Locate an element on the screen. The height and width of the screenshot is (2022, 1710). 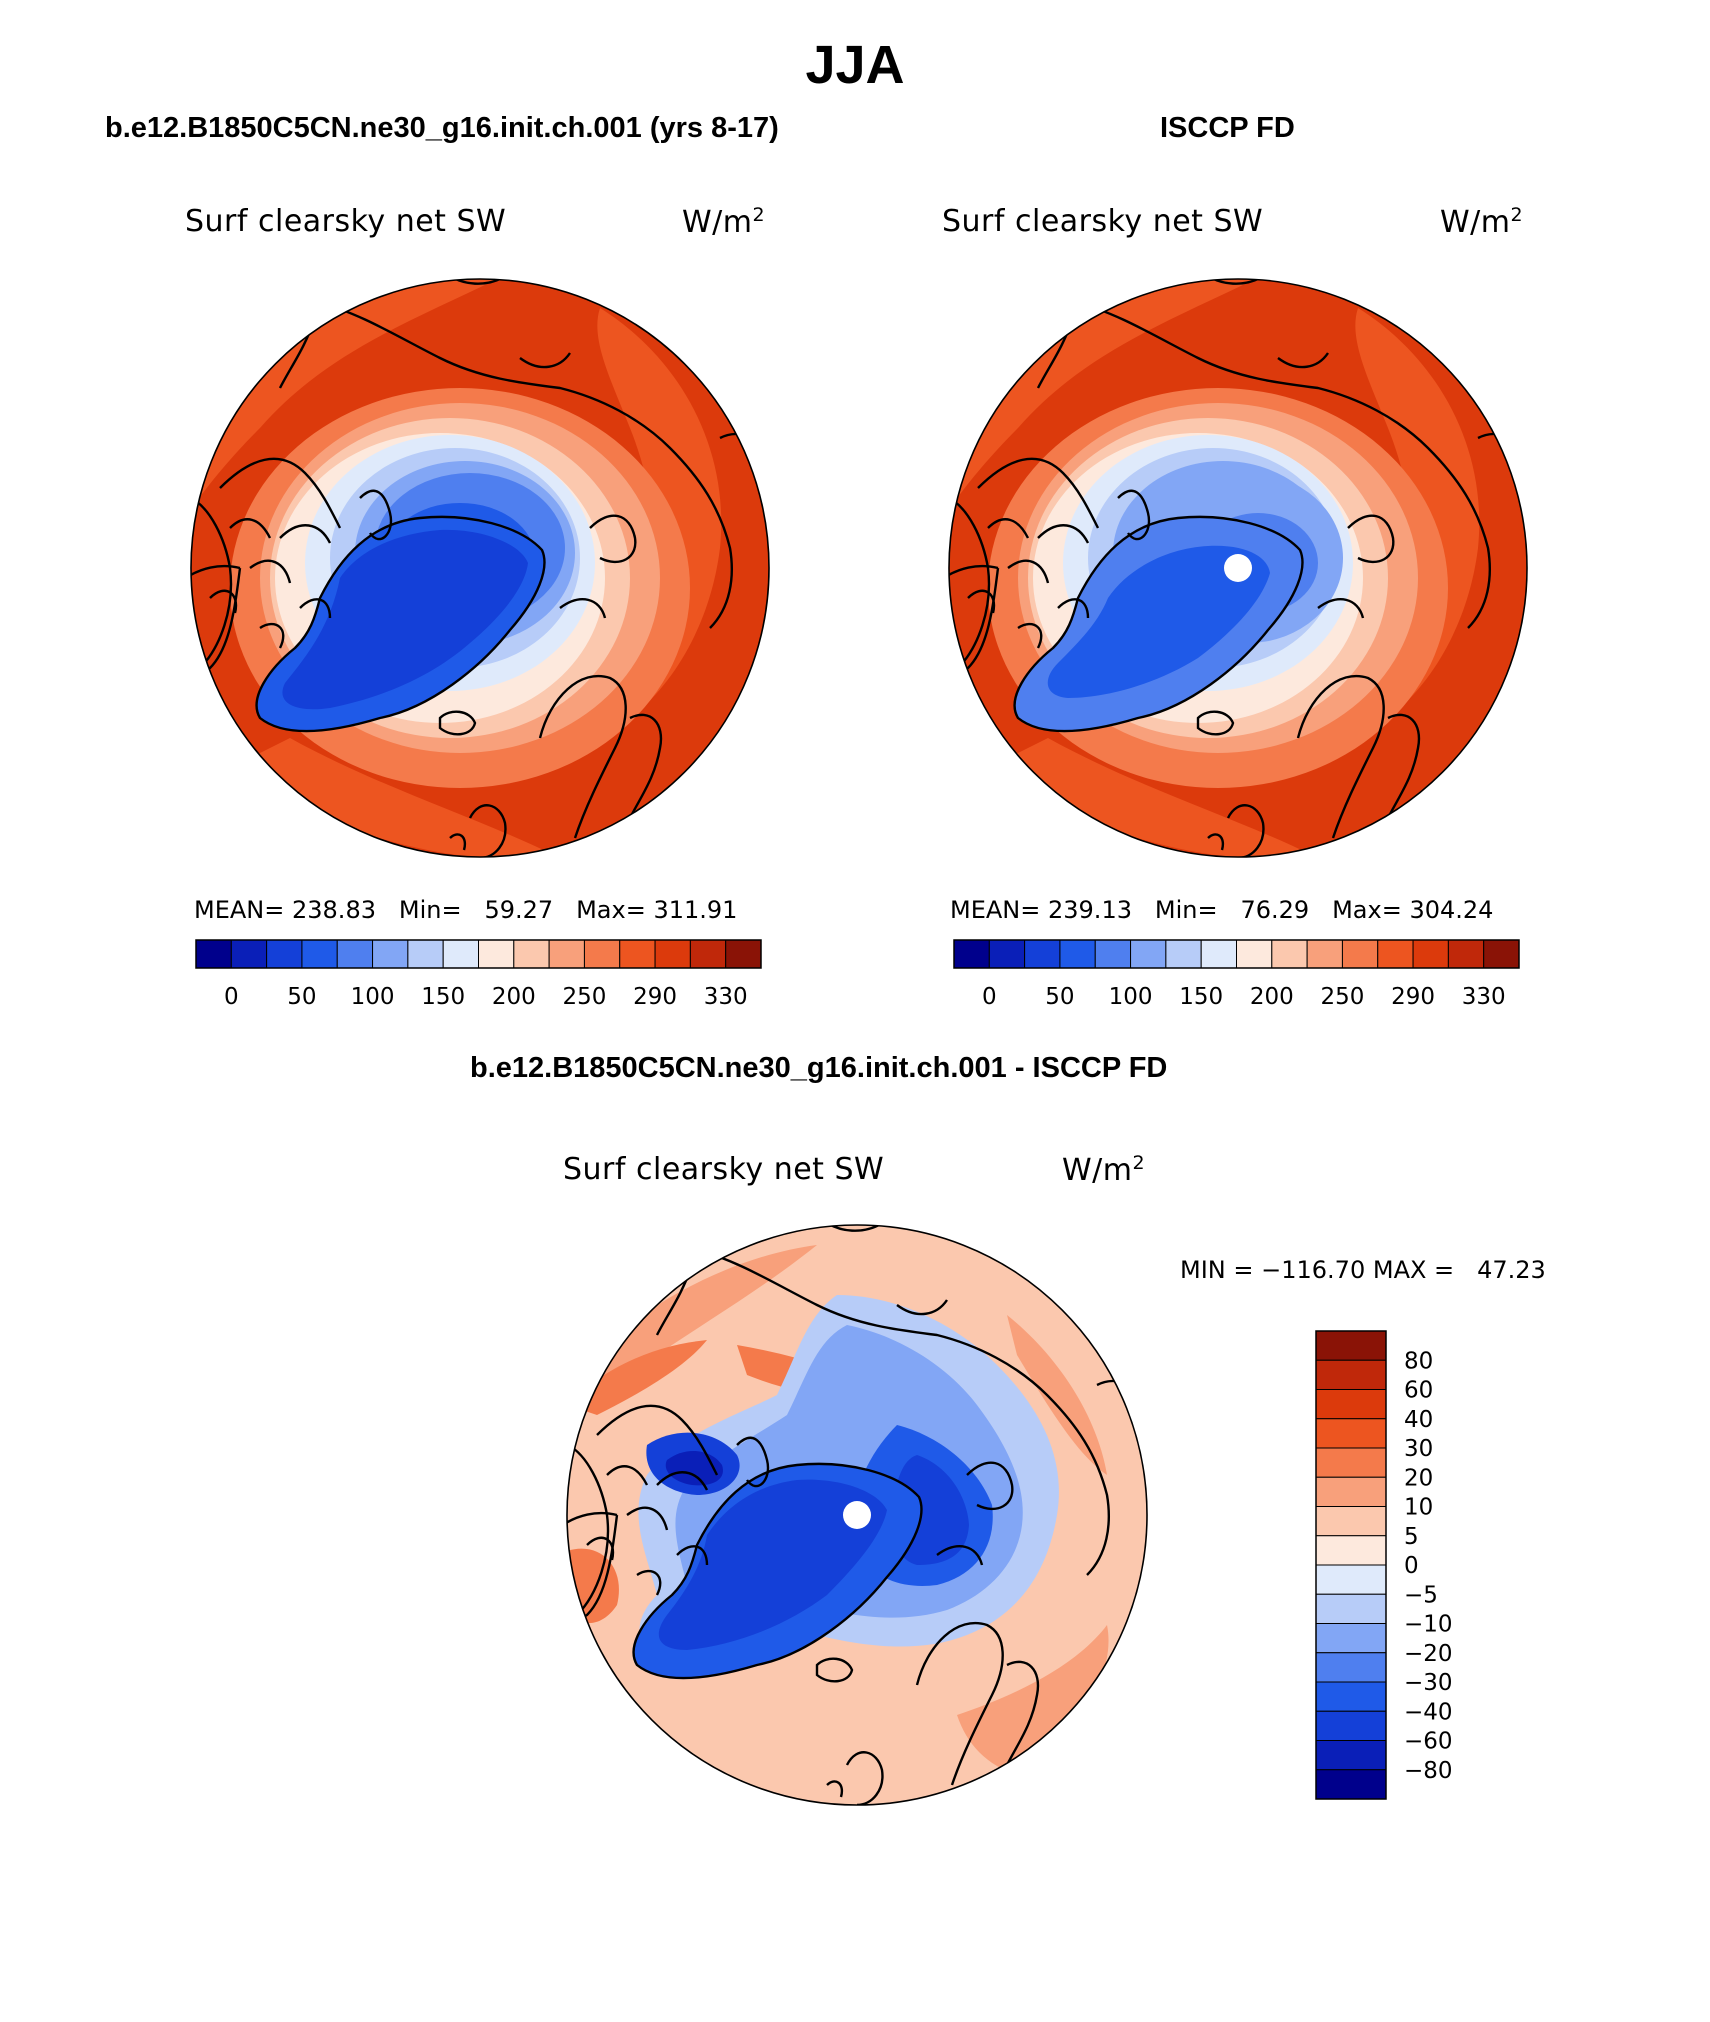
panel2-colorbar: 0 50 100 150 200 250 290 330 is located at coordinates (1236, 974).